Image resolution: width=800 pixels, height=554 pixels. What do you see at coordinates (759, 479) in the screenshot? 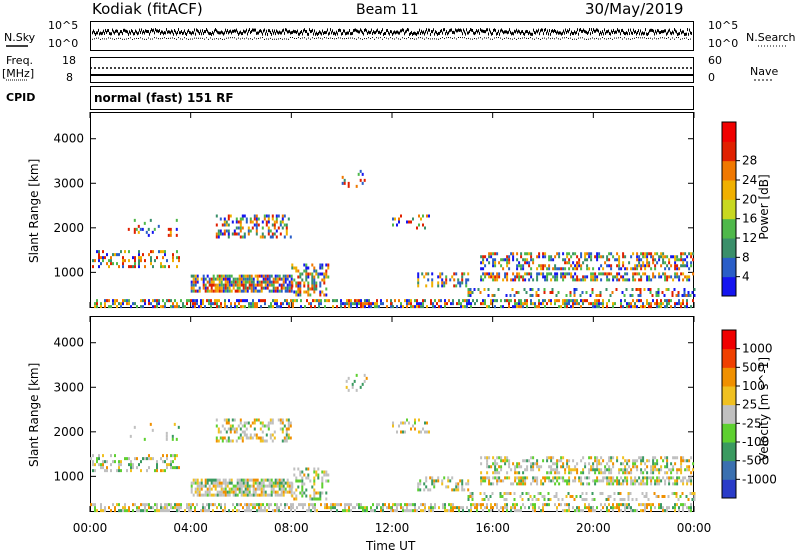
I see `colorbar-tick-label: -1000` at bounding box center [759, 479].